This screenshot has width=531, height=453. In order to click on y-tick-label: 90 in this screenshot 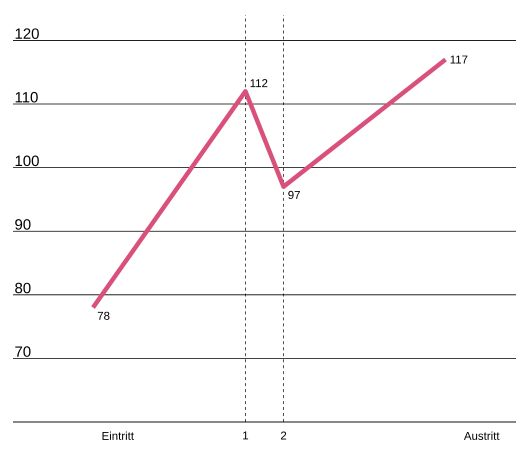, I will do `click(23, 224)`.